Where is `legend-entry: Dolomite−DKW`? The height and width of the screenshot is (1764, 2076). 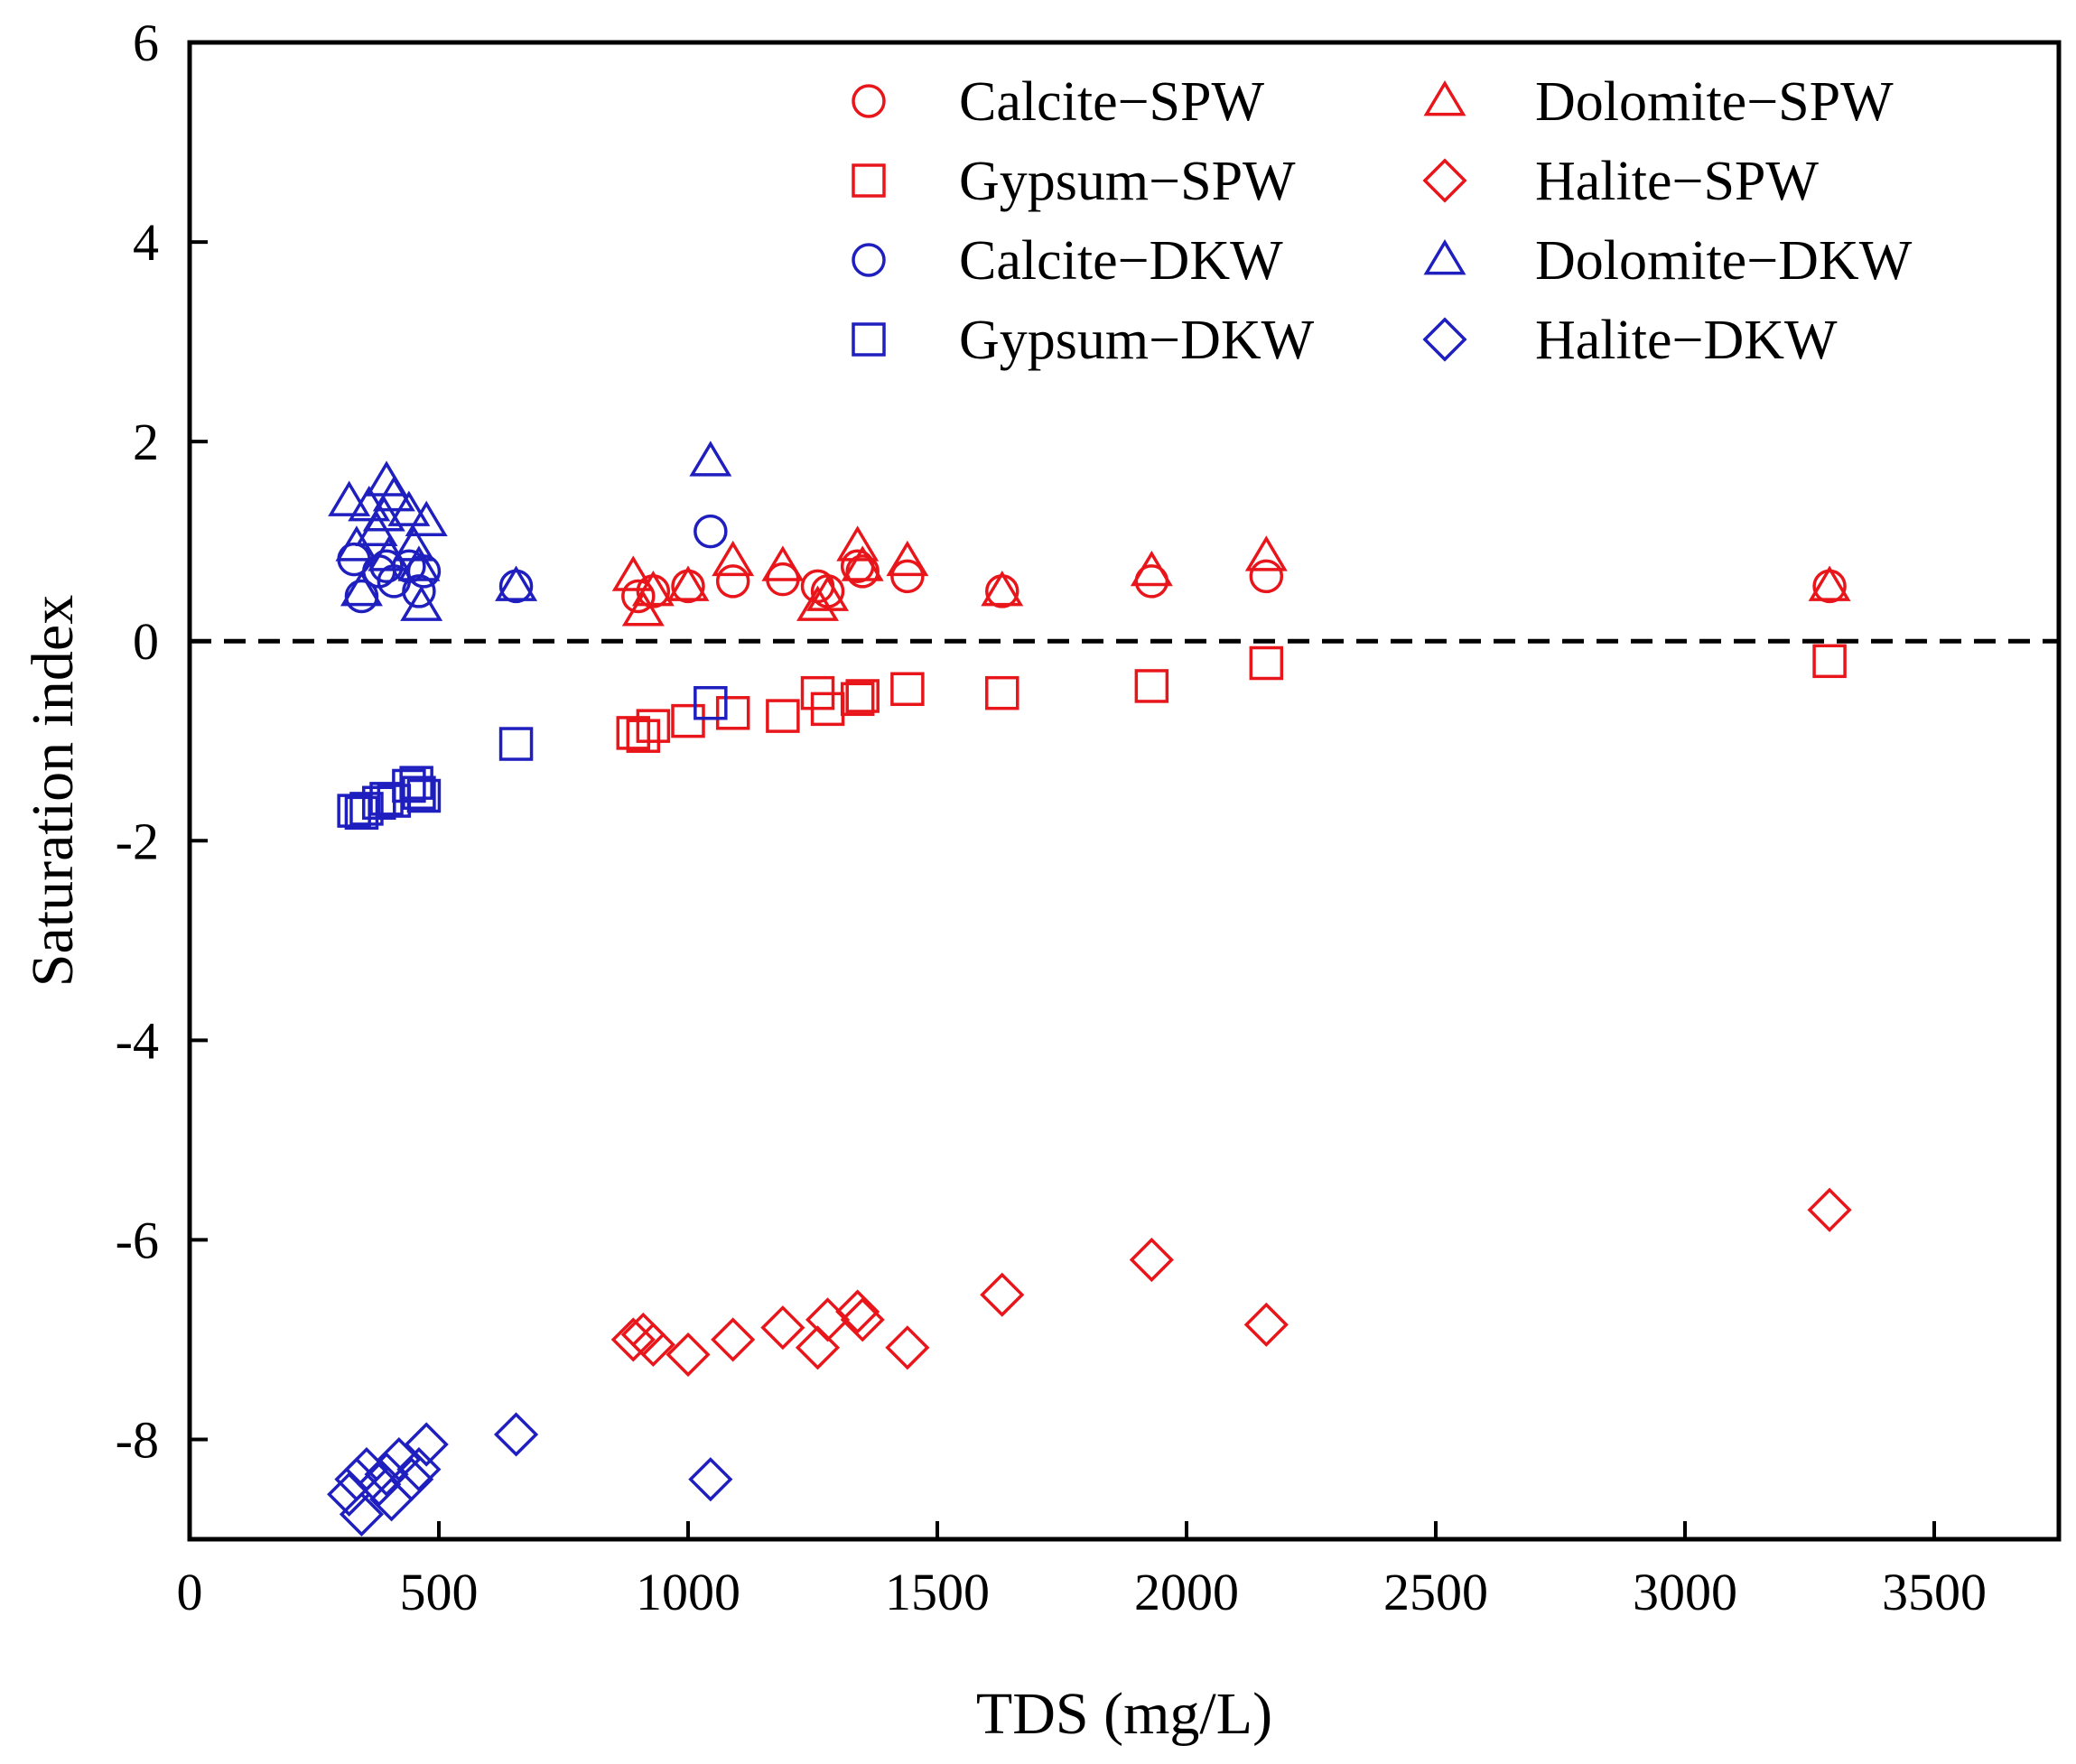 legend-entry: Dolomite−DKW is located at coordinates (1668, 261).